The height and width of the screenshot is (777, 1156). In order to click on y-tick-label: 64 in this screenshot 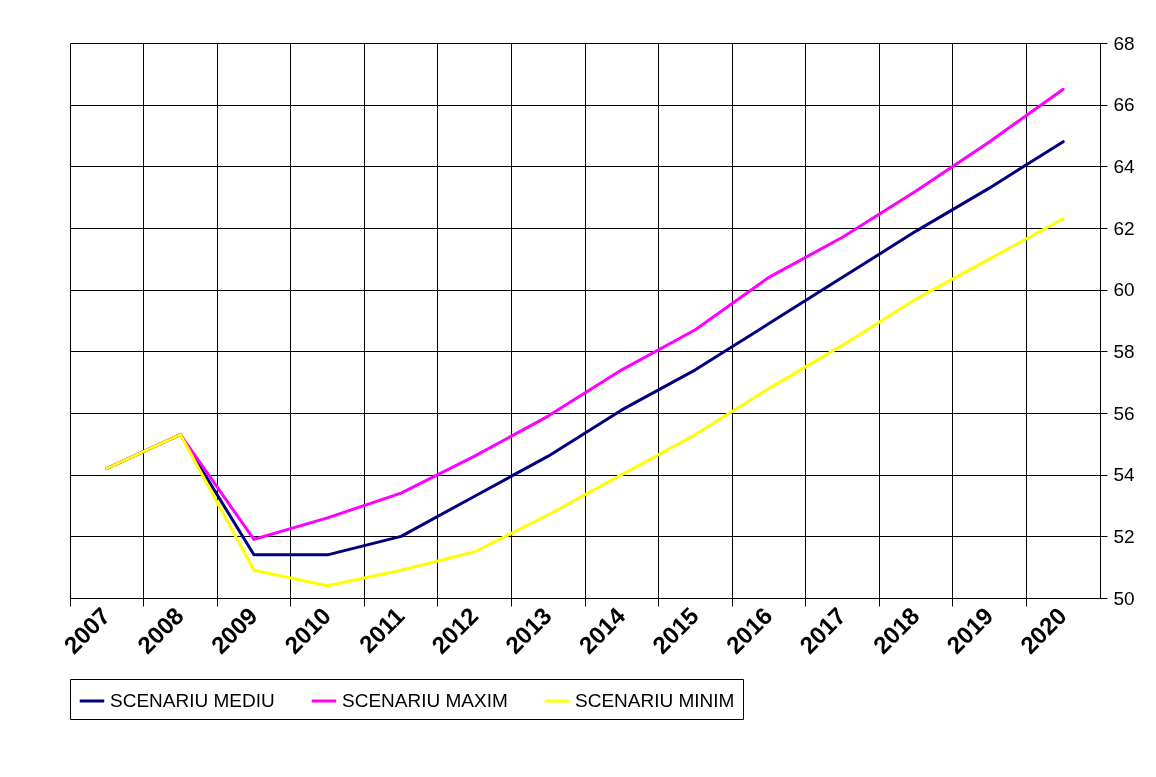, I will do `click(1124, 166)`.